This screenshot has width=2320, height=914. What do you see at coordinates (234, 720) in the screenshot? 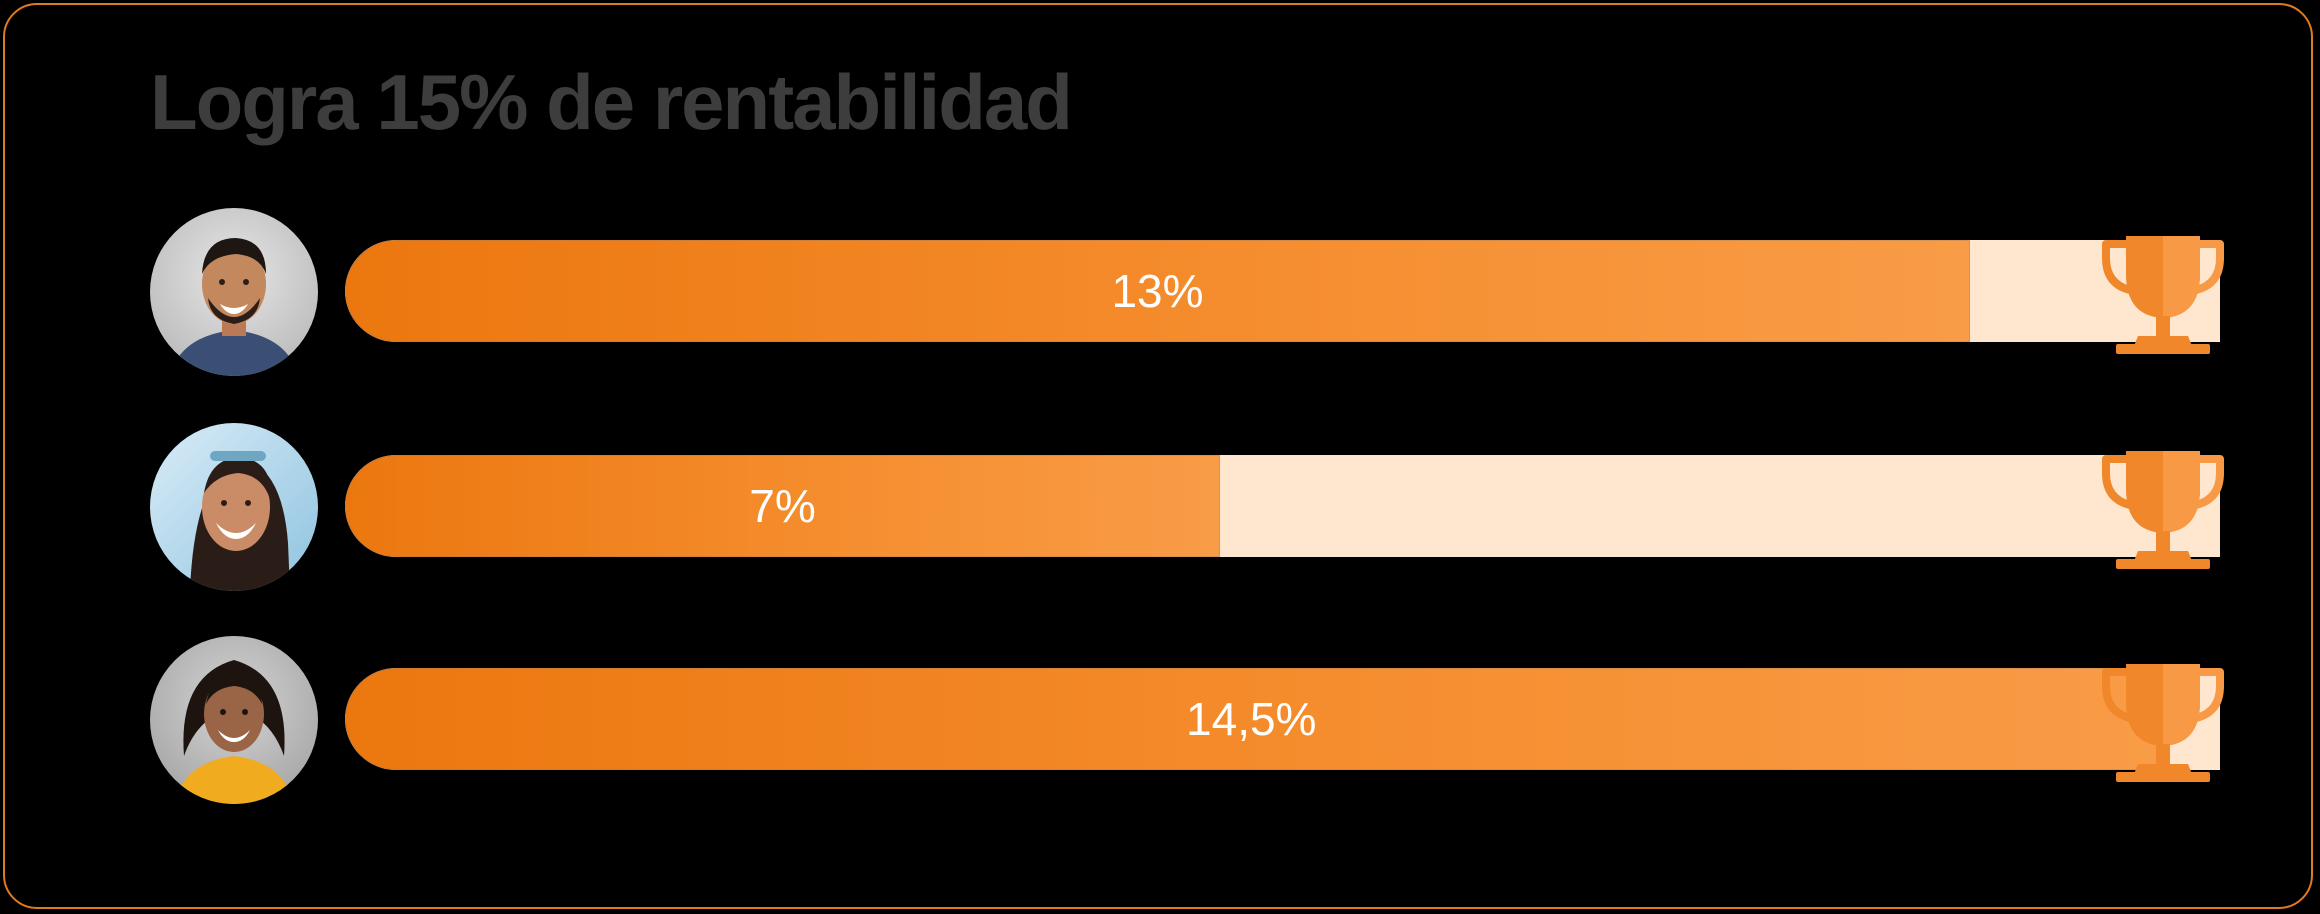
I see `curly-hair-woman-avatar` at bounding box center [234, 720].